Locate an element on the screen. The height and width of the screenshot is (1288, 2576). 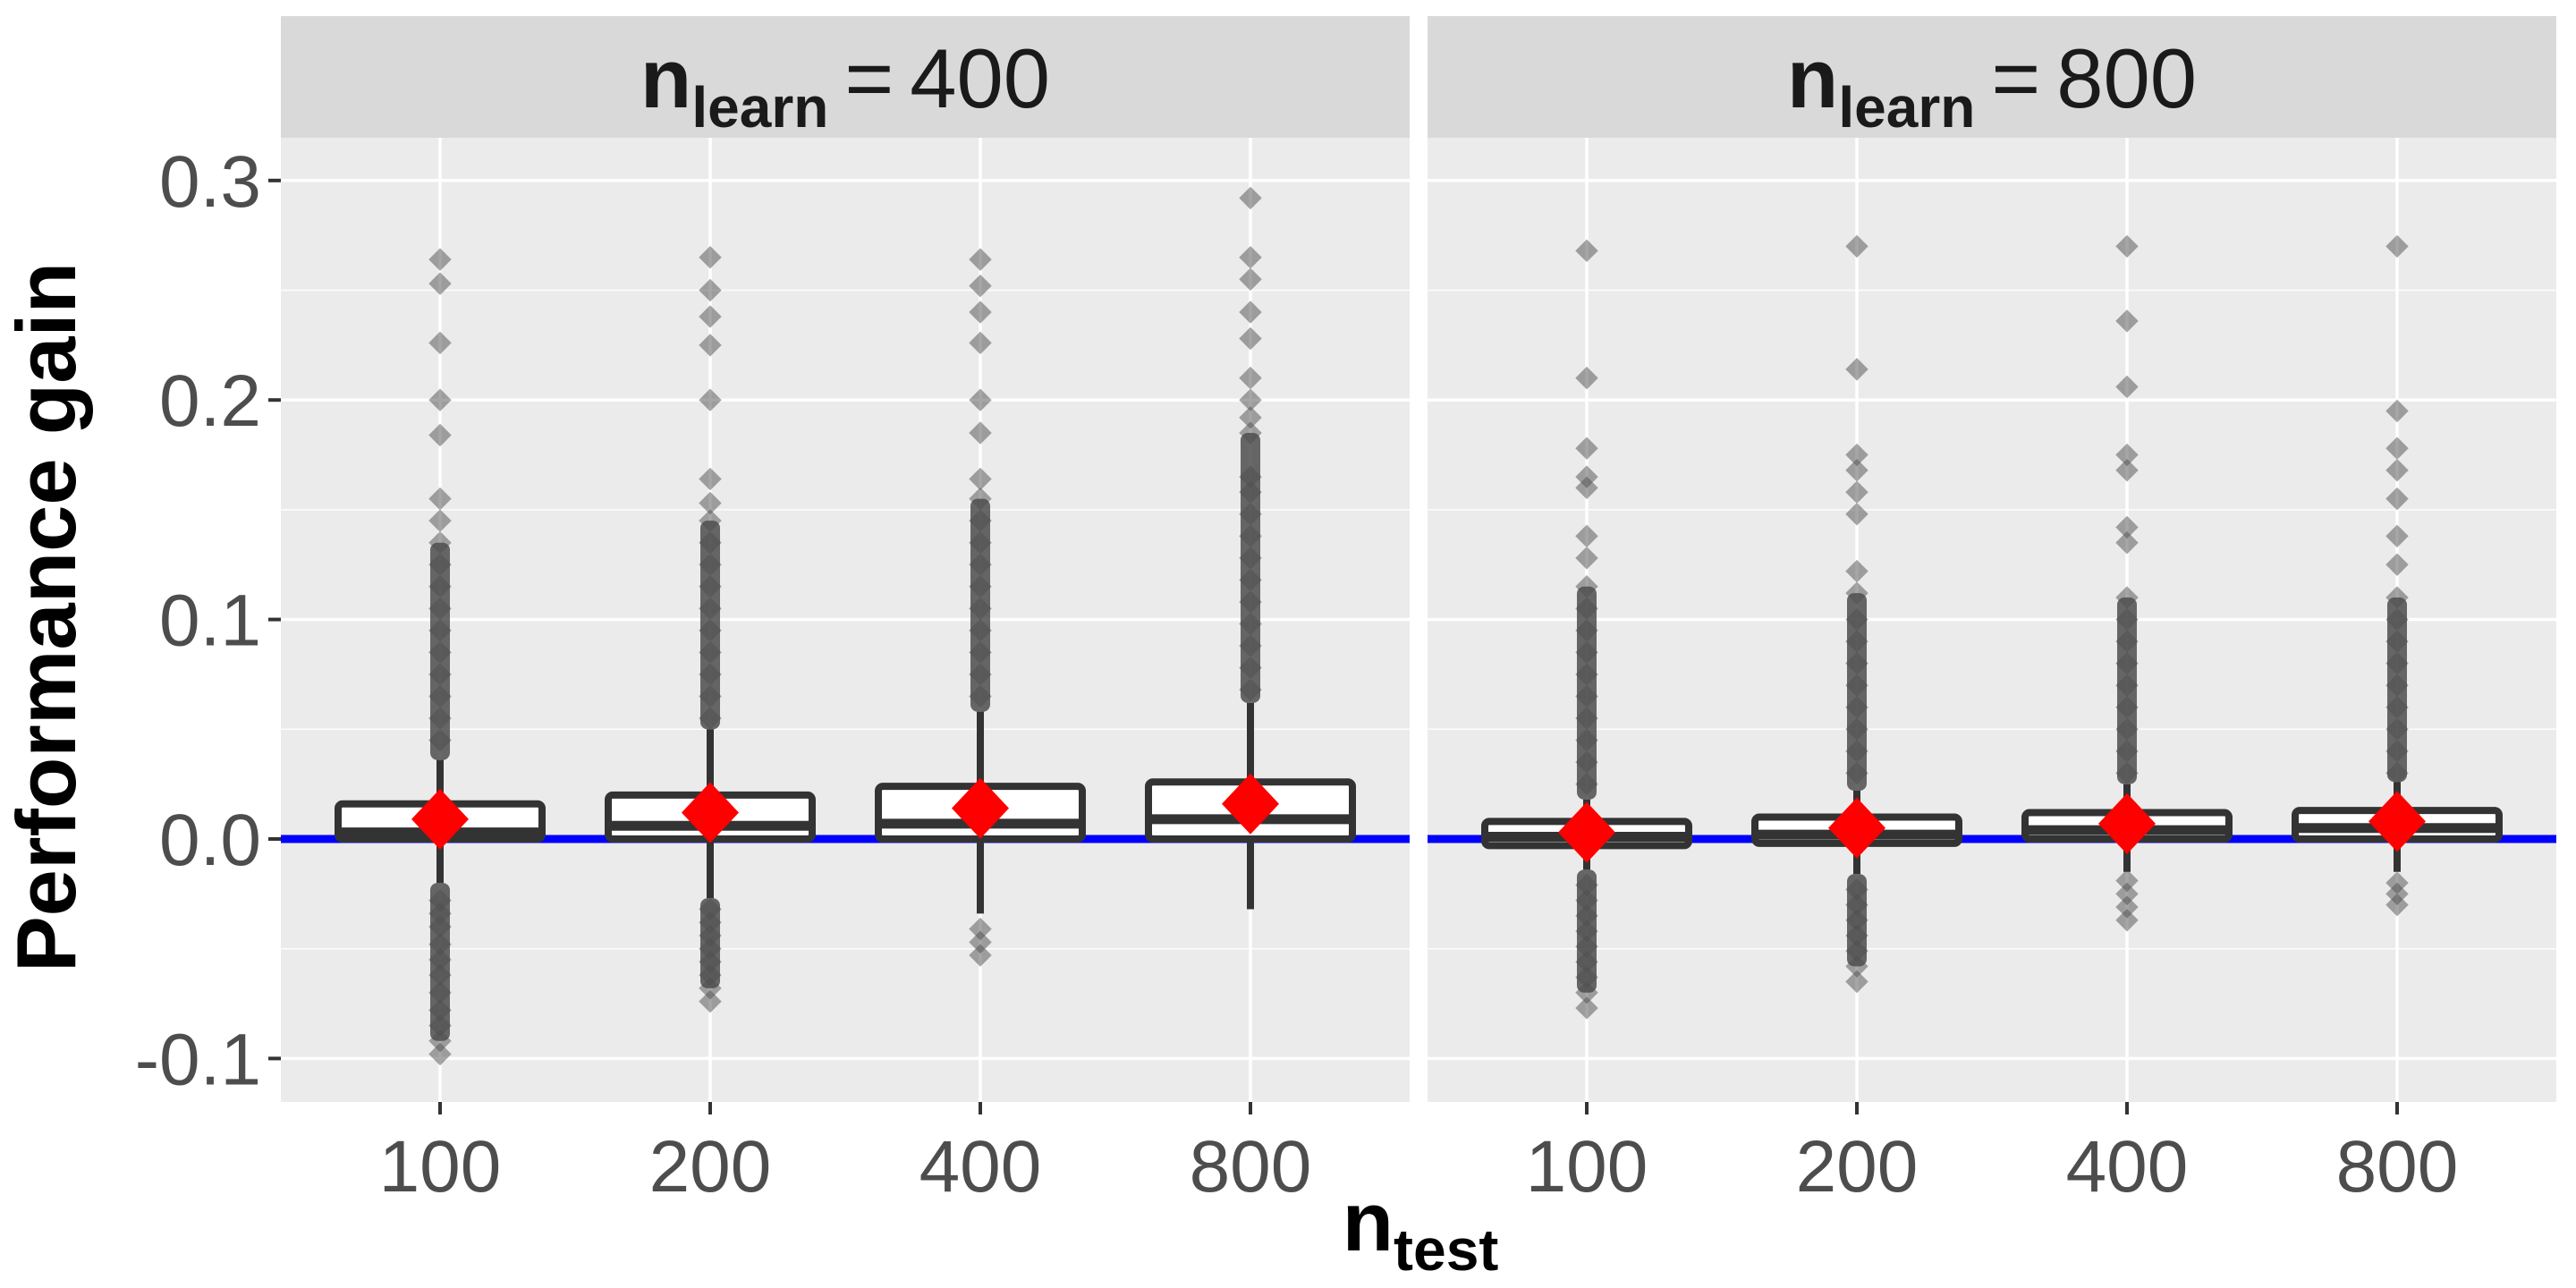
y-axis: -0.1 0.0 0.1 0.2 0.3 is located at coordinates (208, 620).